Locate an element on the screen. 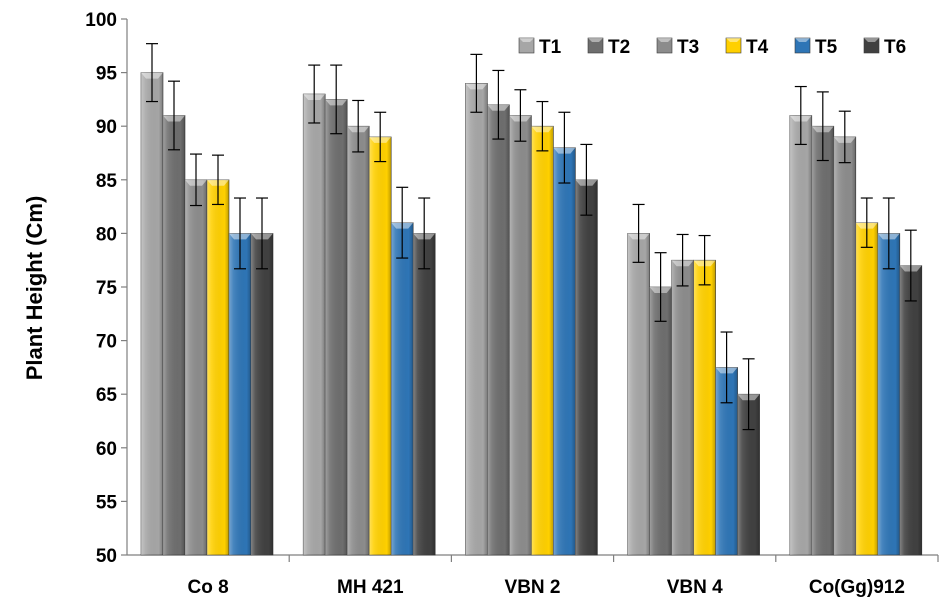 The image size is (948, 608). y-axis-title: Plant Height (Cm) is located at coordinates (34, 288).